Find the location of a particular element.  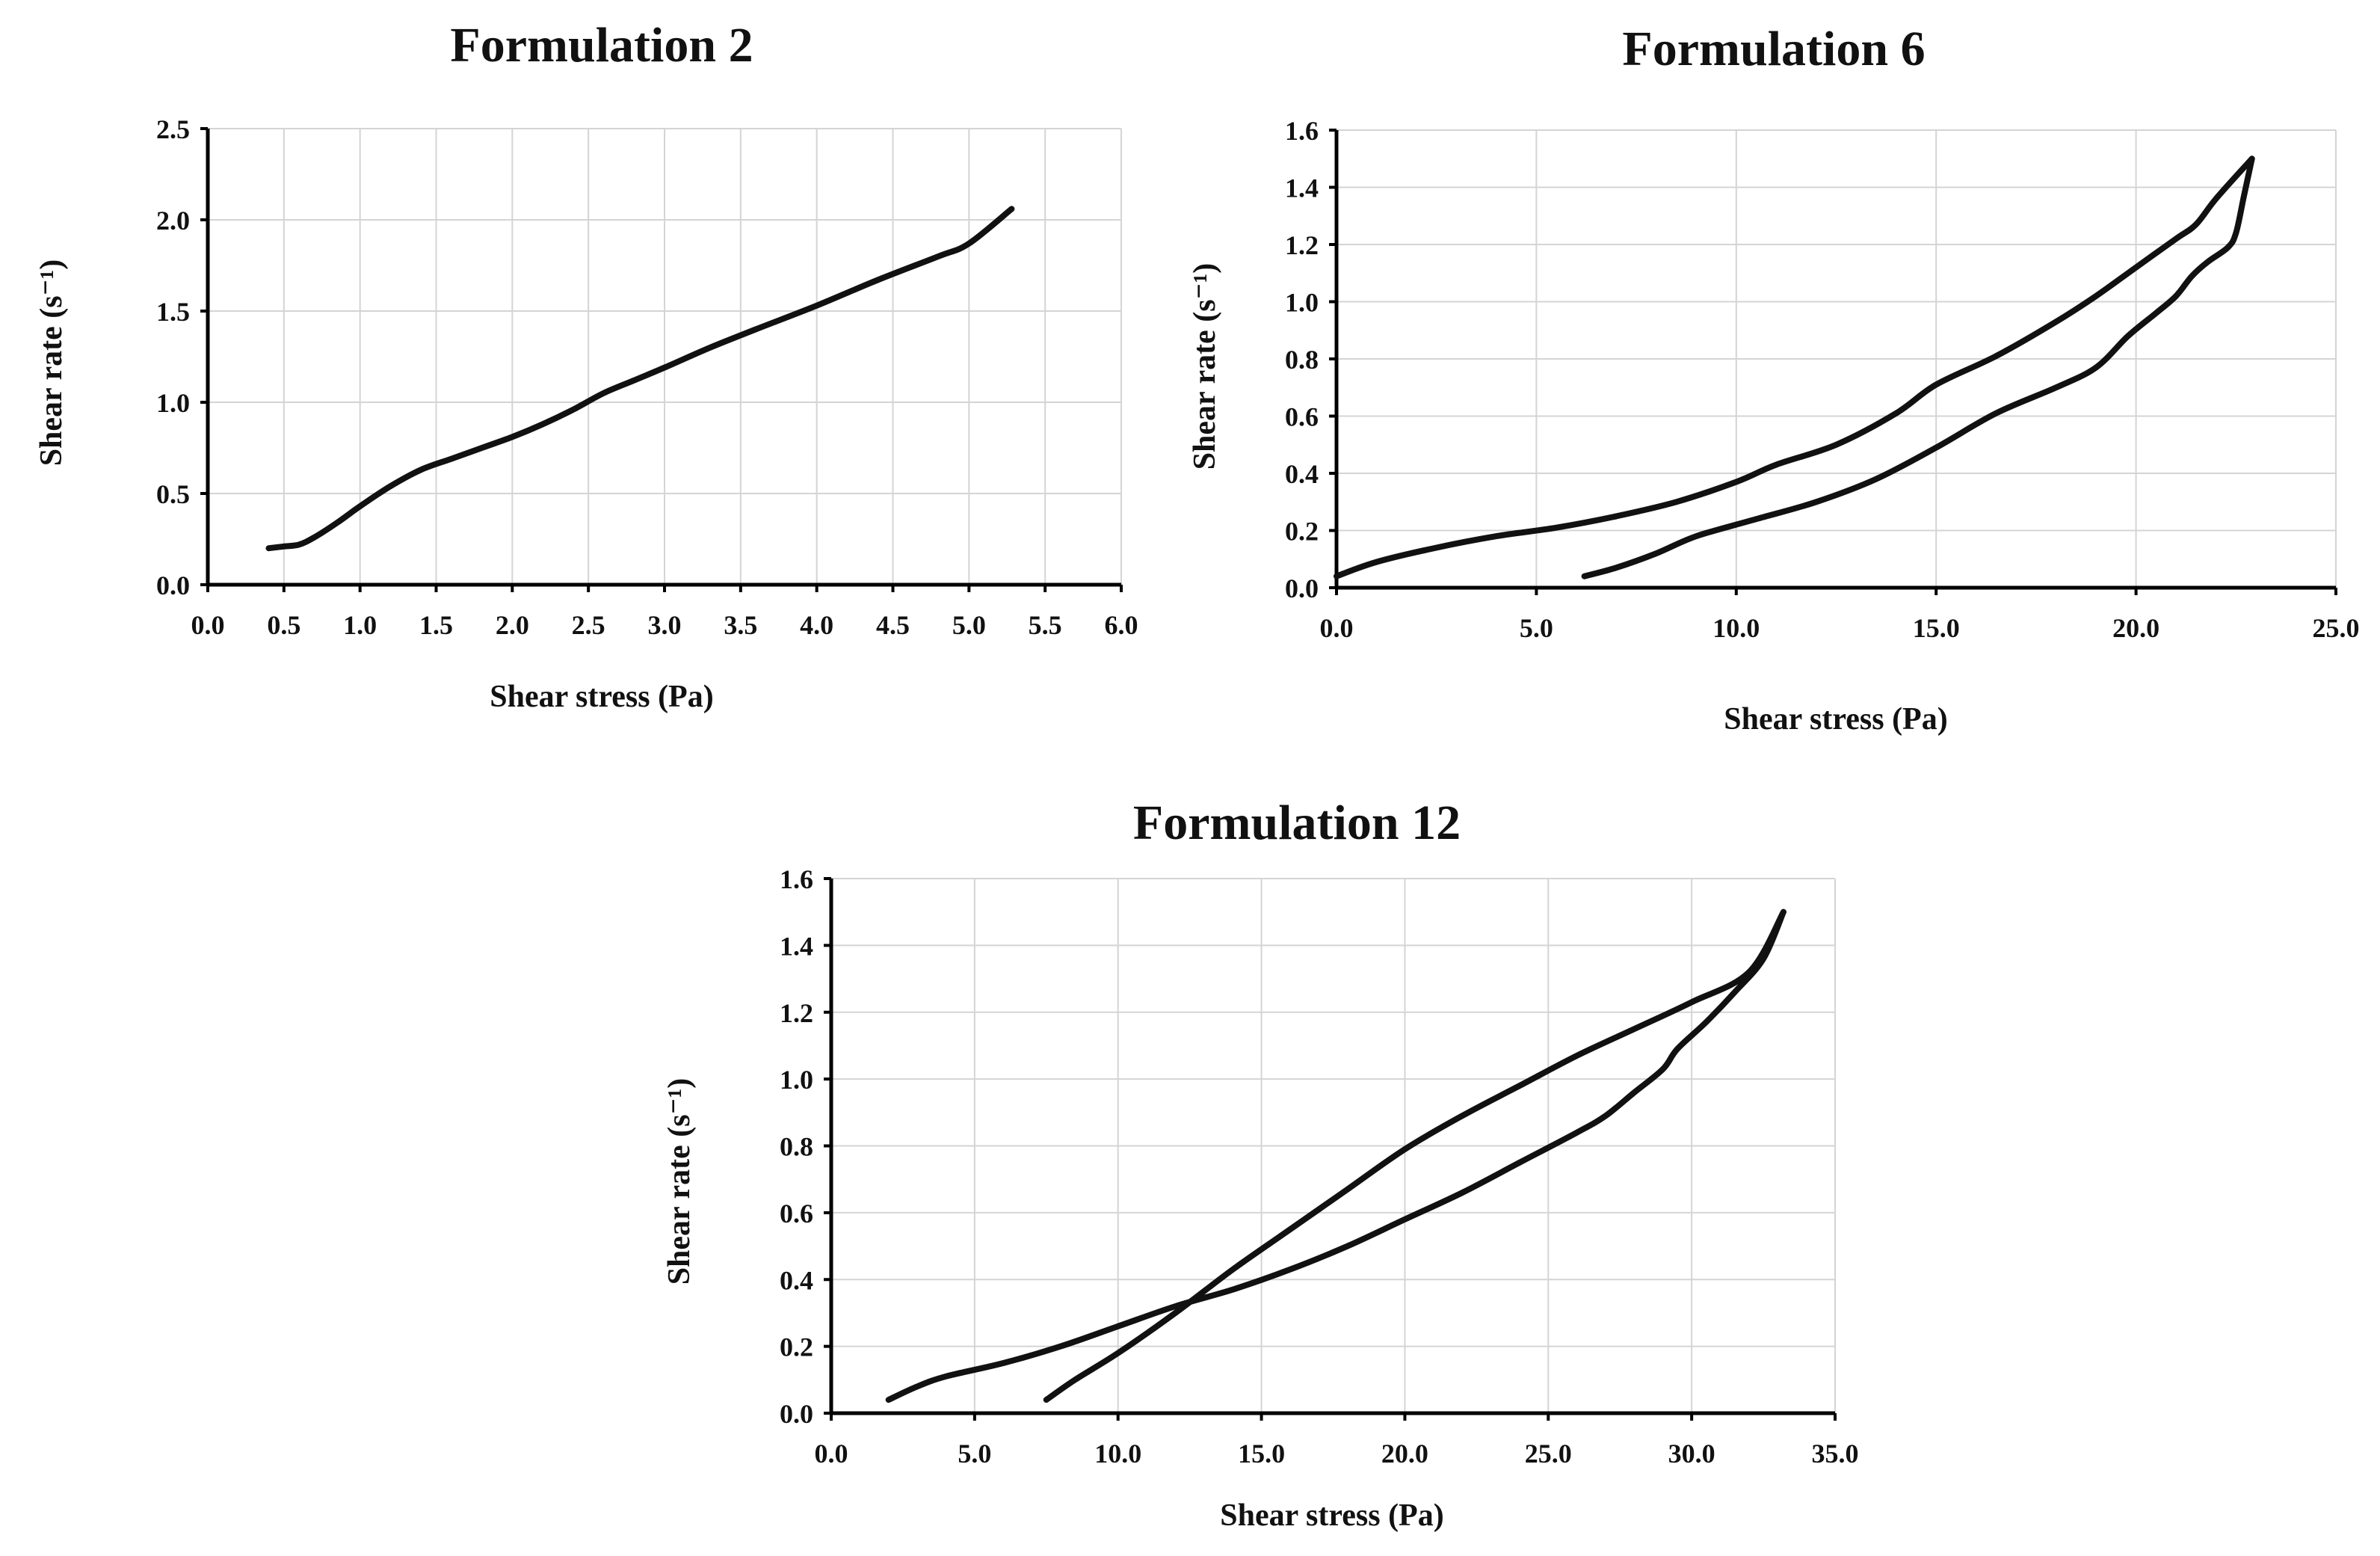

x-tick-label: 3.5 is located at coordinates (740, 625).